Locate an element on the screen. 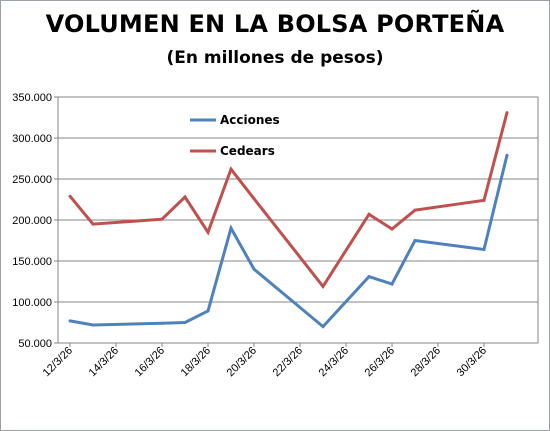 The height and width of the screenshot is (431, 550). x-tick-label: 14/3/26 is located at coordinates (104, 362).